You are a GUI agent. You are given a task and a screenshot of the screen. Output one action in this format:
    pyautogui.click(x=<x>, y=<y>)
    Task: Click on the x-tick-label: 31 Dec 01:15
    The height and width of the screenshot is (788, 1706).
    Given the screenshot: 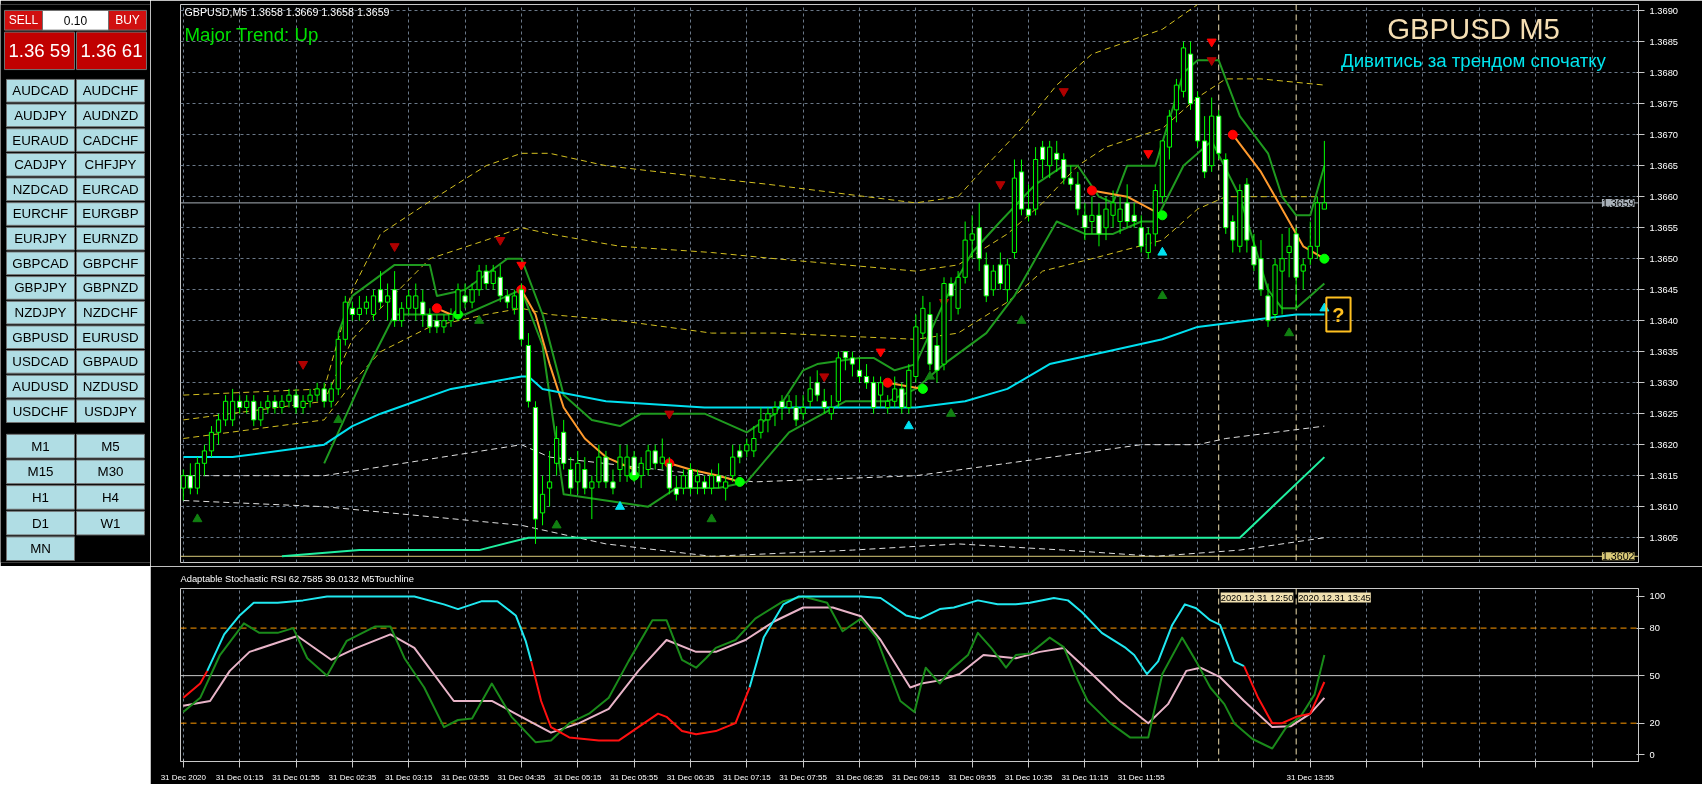 What is the action you would take?
    pyautogui.click(x=240, y=777)
    